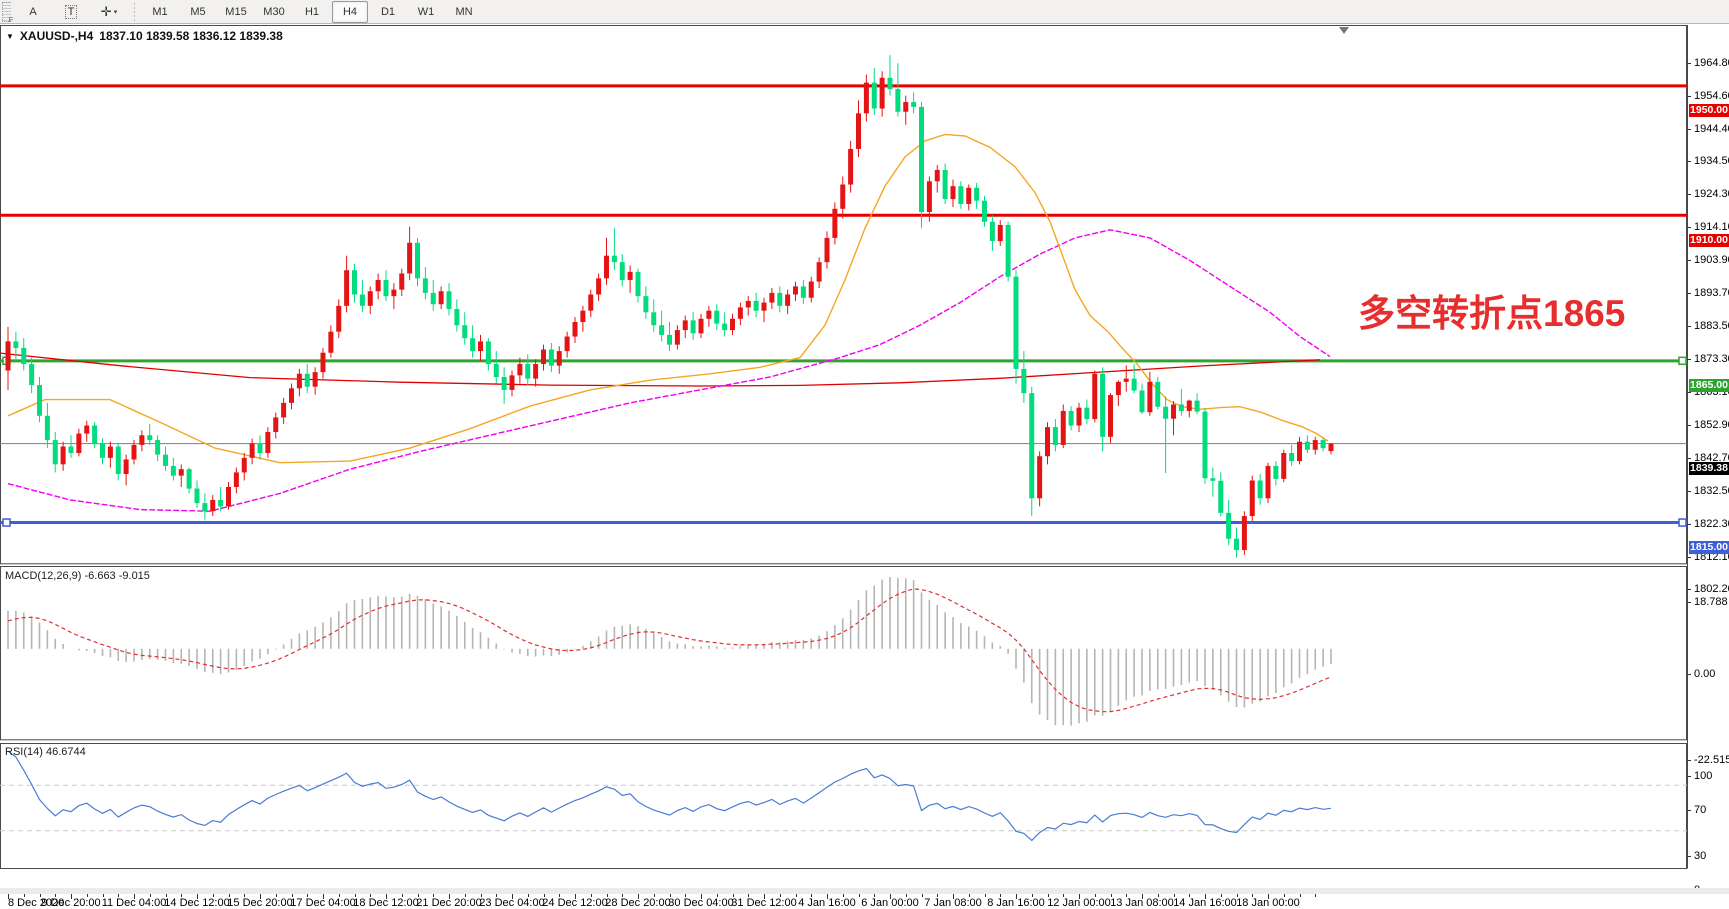 This screenshot has width=1729, height=909. I want to click on macd-histogram, so click(669, 651).